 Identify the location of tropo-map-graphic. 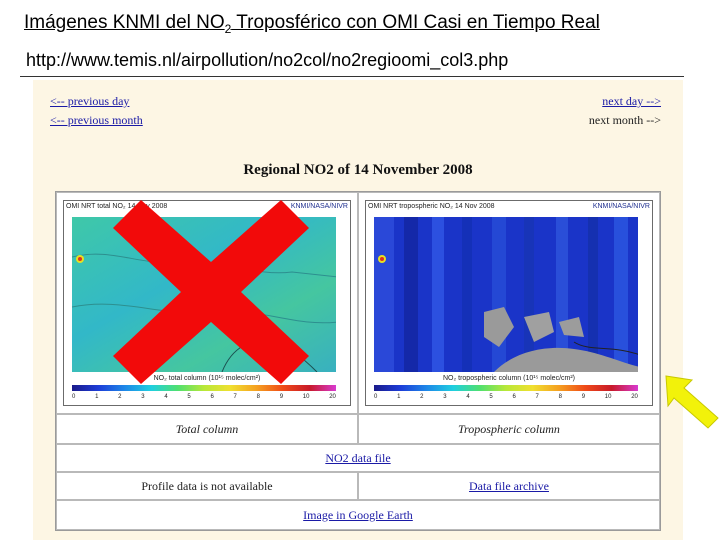
(506, 294).